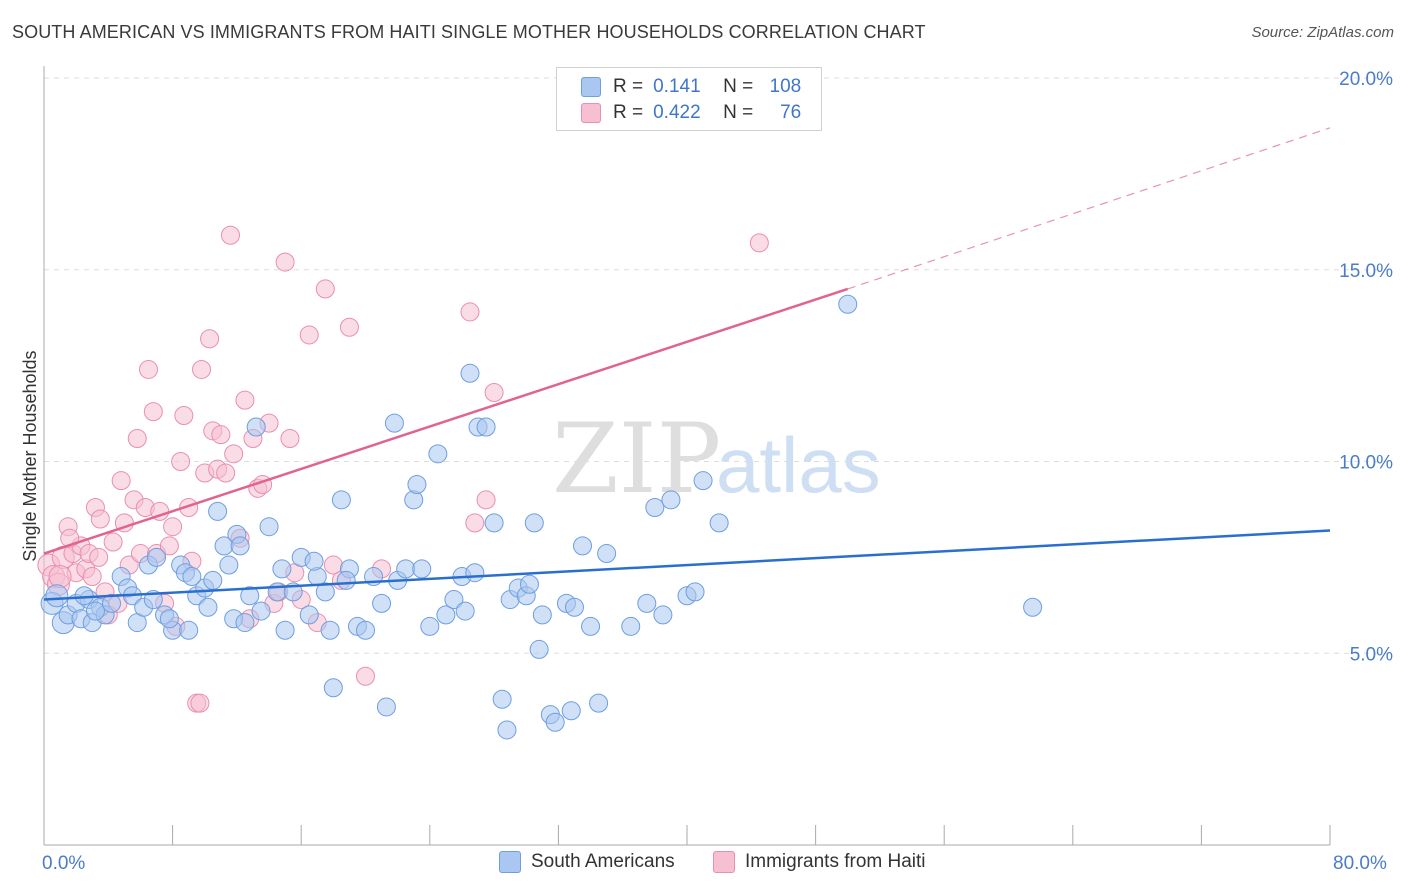  I want to click on y-tick-label: 15.0%, so click(1366, 271).